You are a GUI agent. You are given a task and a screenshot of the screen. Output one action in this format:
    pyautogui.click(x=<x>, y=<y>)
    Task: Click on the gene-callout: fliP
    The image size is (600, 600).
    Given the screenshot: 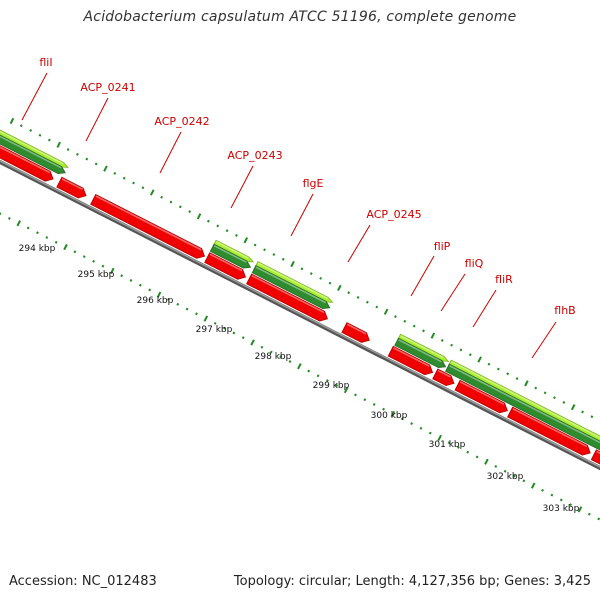 What is the action you would take?
    pyautogui.click(x=430, y=268)
    